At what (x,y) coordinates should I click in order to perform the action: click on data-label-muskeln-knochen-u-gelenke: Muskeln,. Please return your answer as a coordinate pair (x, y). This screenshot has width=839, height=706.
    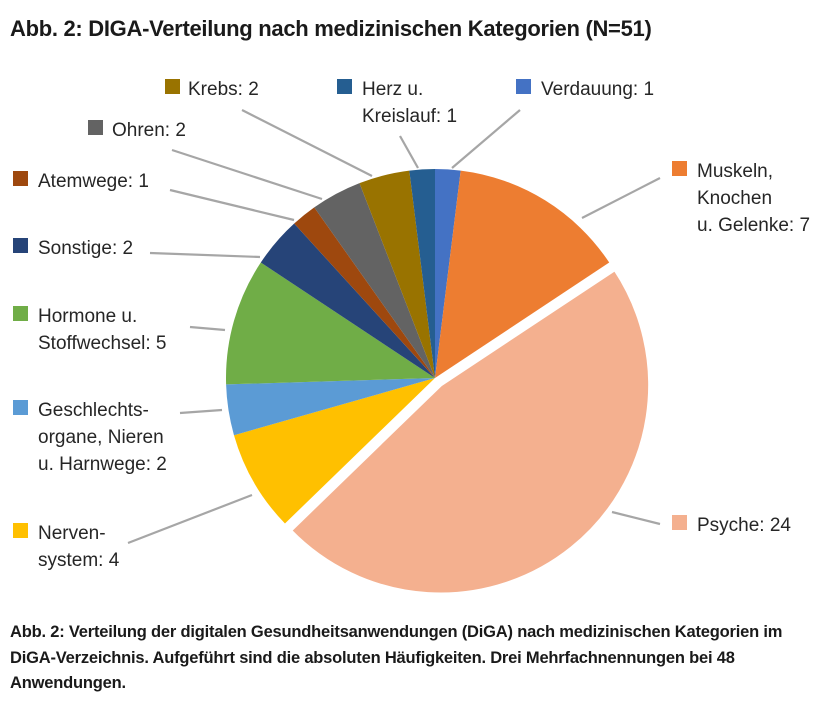
    Looking at the image, I should click on (735, 171).